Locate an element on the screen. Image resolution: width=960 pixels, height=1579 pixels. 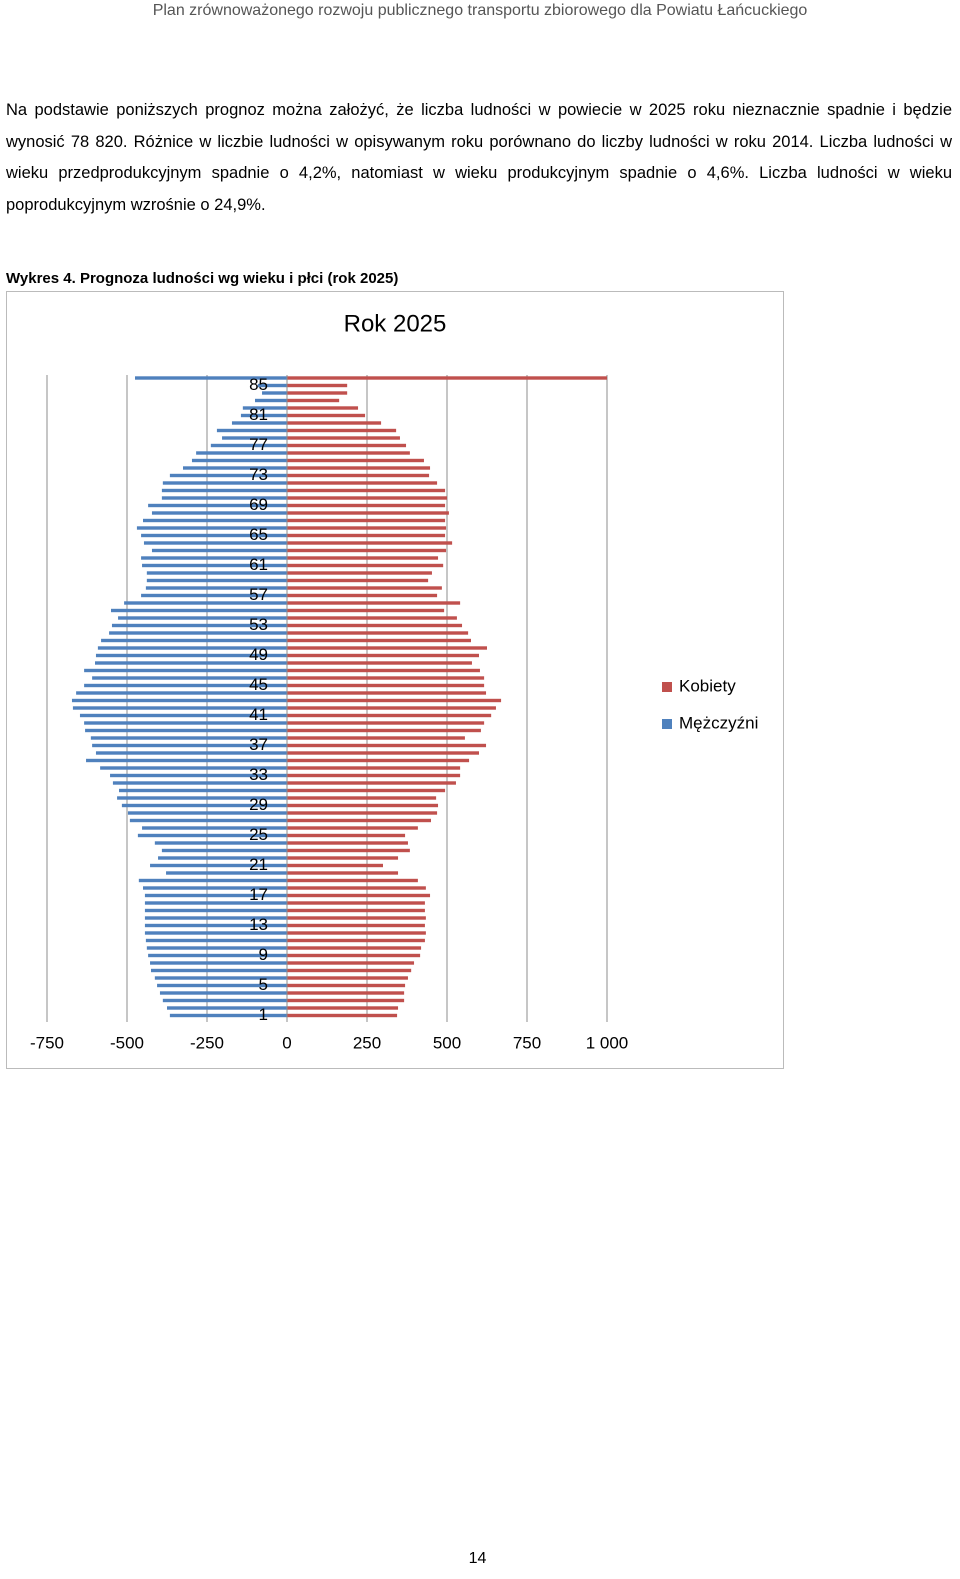
y-tick-label: 29 is located at coordinates (258, 804).